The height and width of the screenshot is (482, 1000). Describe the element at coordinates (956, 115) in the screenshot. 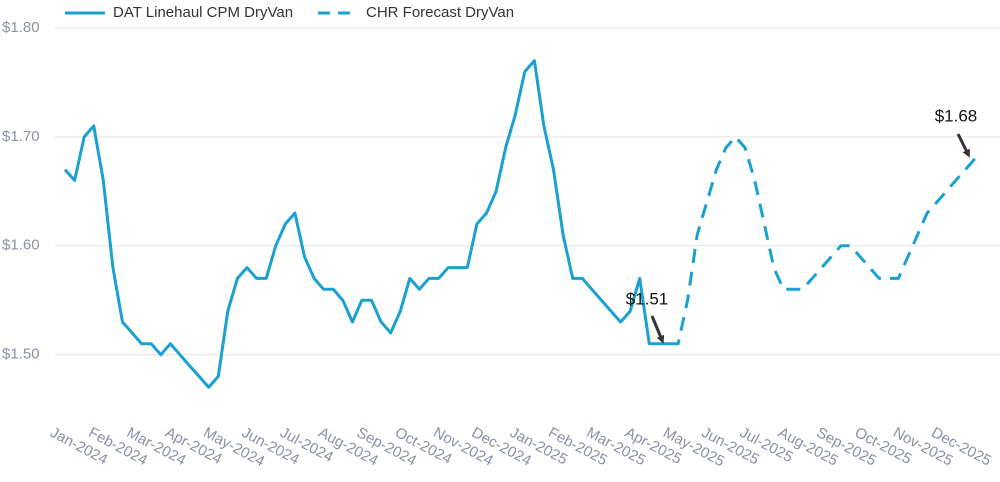

I see `annotation: $1.68` at that location.